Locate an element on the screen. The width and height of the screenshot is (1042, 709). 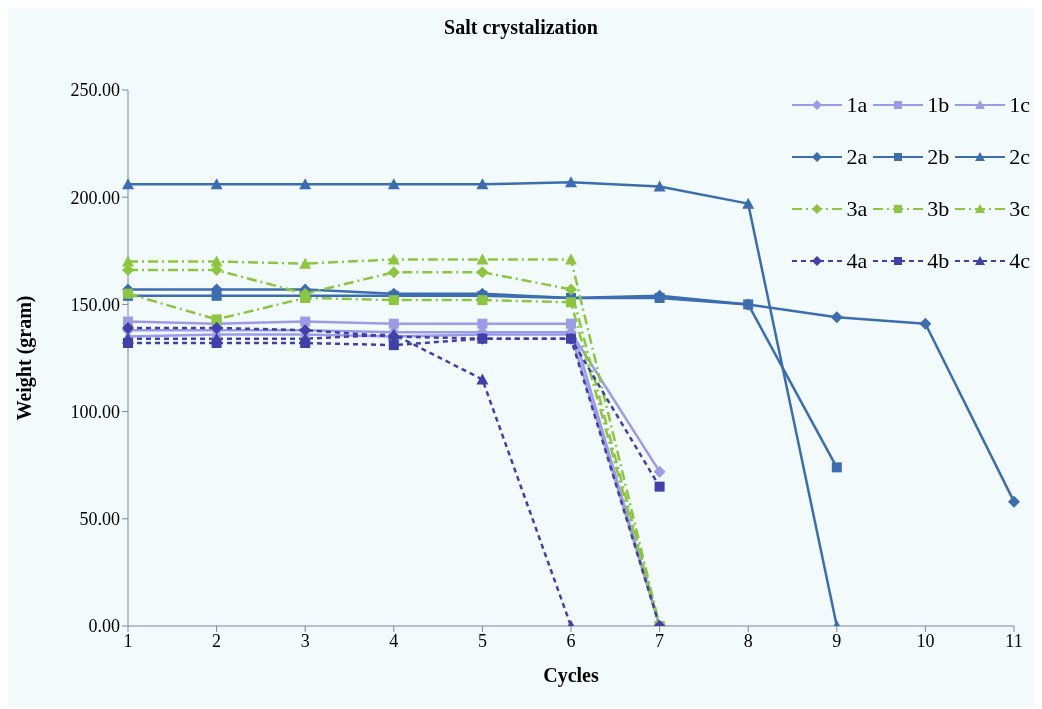
x-tick-label: 6 is located at coordinates (571, 640).